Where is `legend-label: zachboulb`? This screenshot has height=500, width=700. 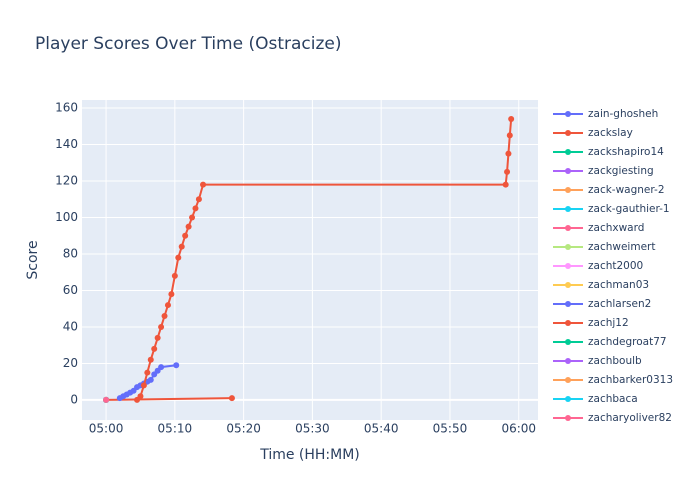
legend-label: zachboulb is located at coordinates (615, 361).